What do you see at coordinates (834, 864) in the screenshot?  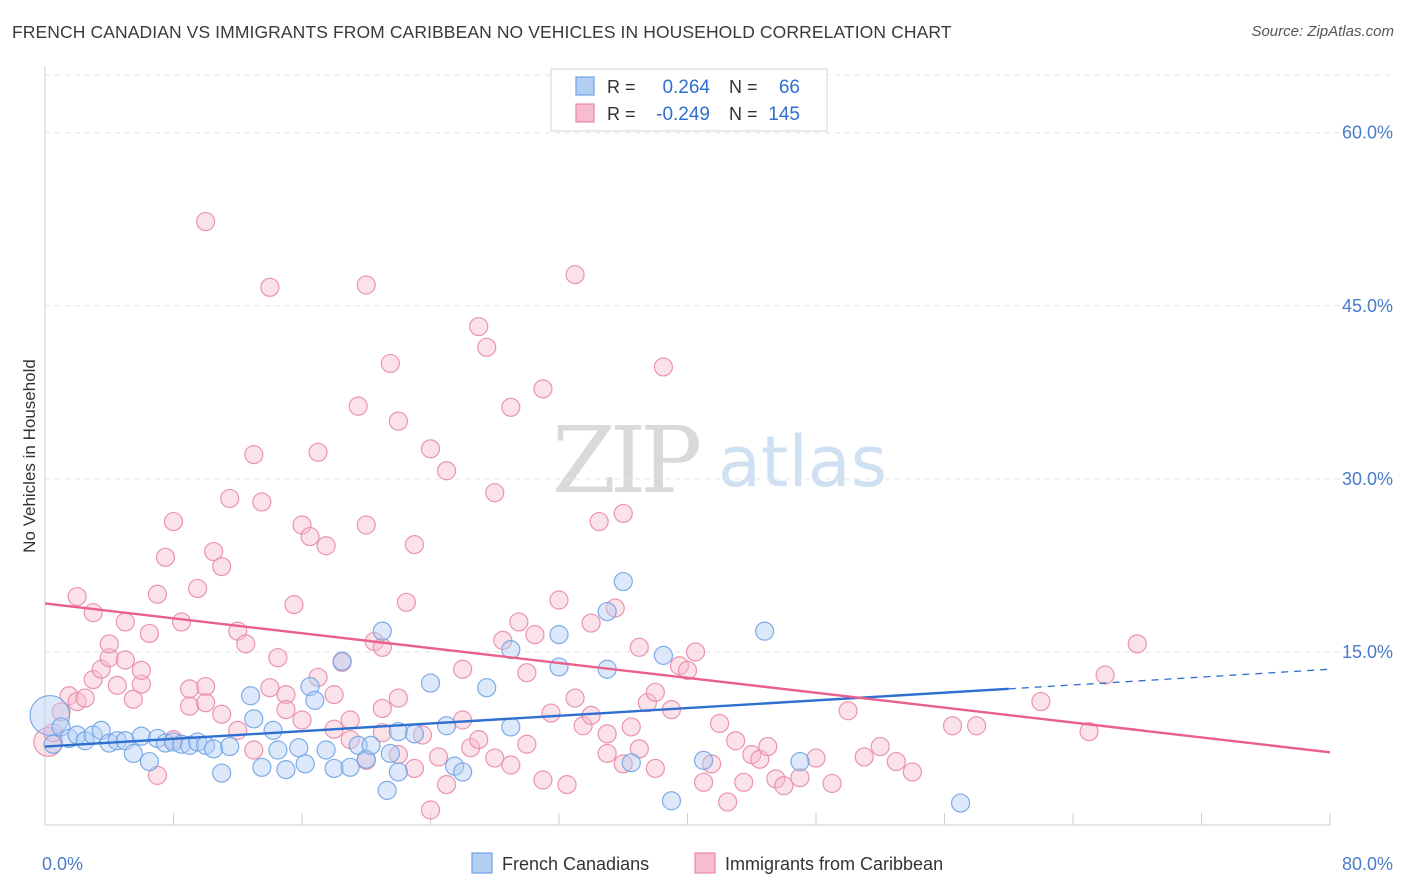 I see `bottom-legend-label: Immigrants from Caribbean` at bounding box center [834, 864].